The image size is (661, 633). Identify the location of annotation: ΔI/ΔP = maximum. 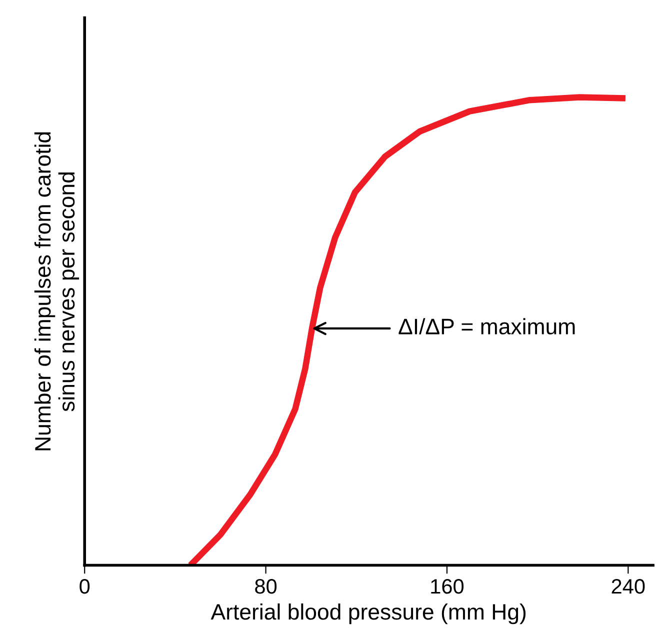
(486, 326).